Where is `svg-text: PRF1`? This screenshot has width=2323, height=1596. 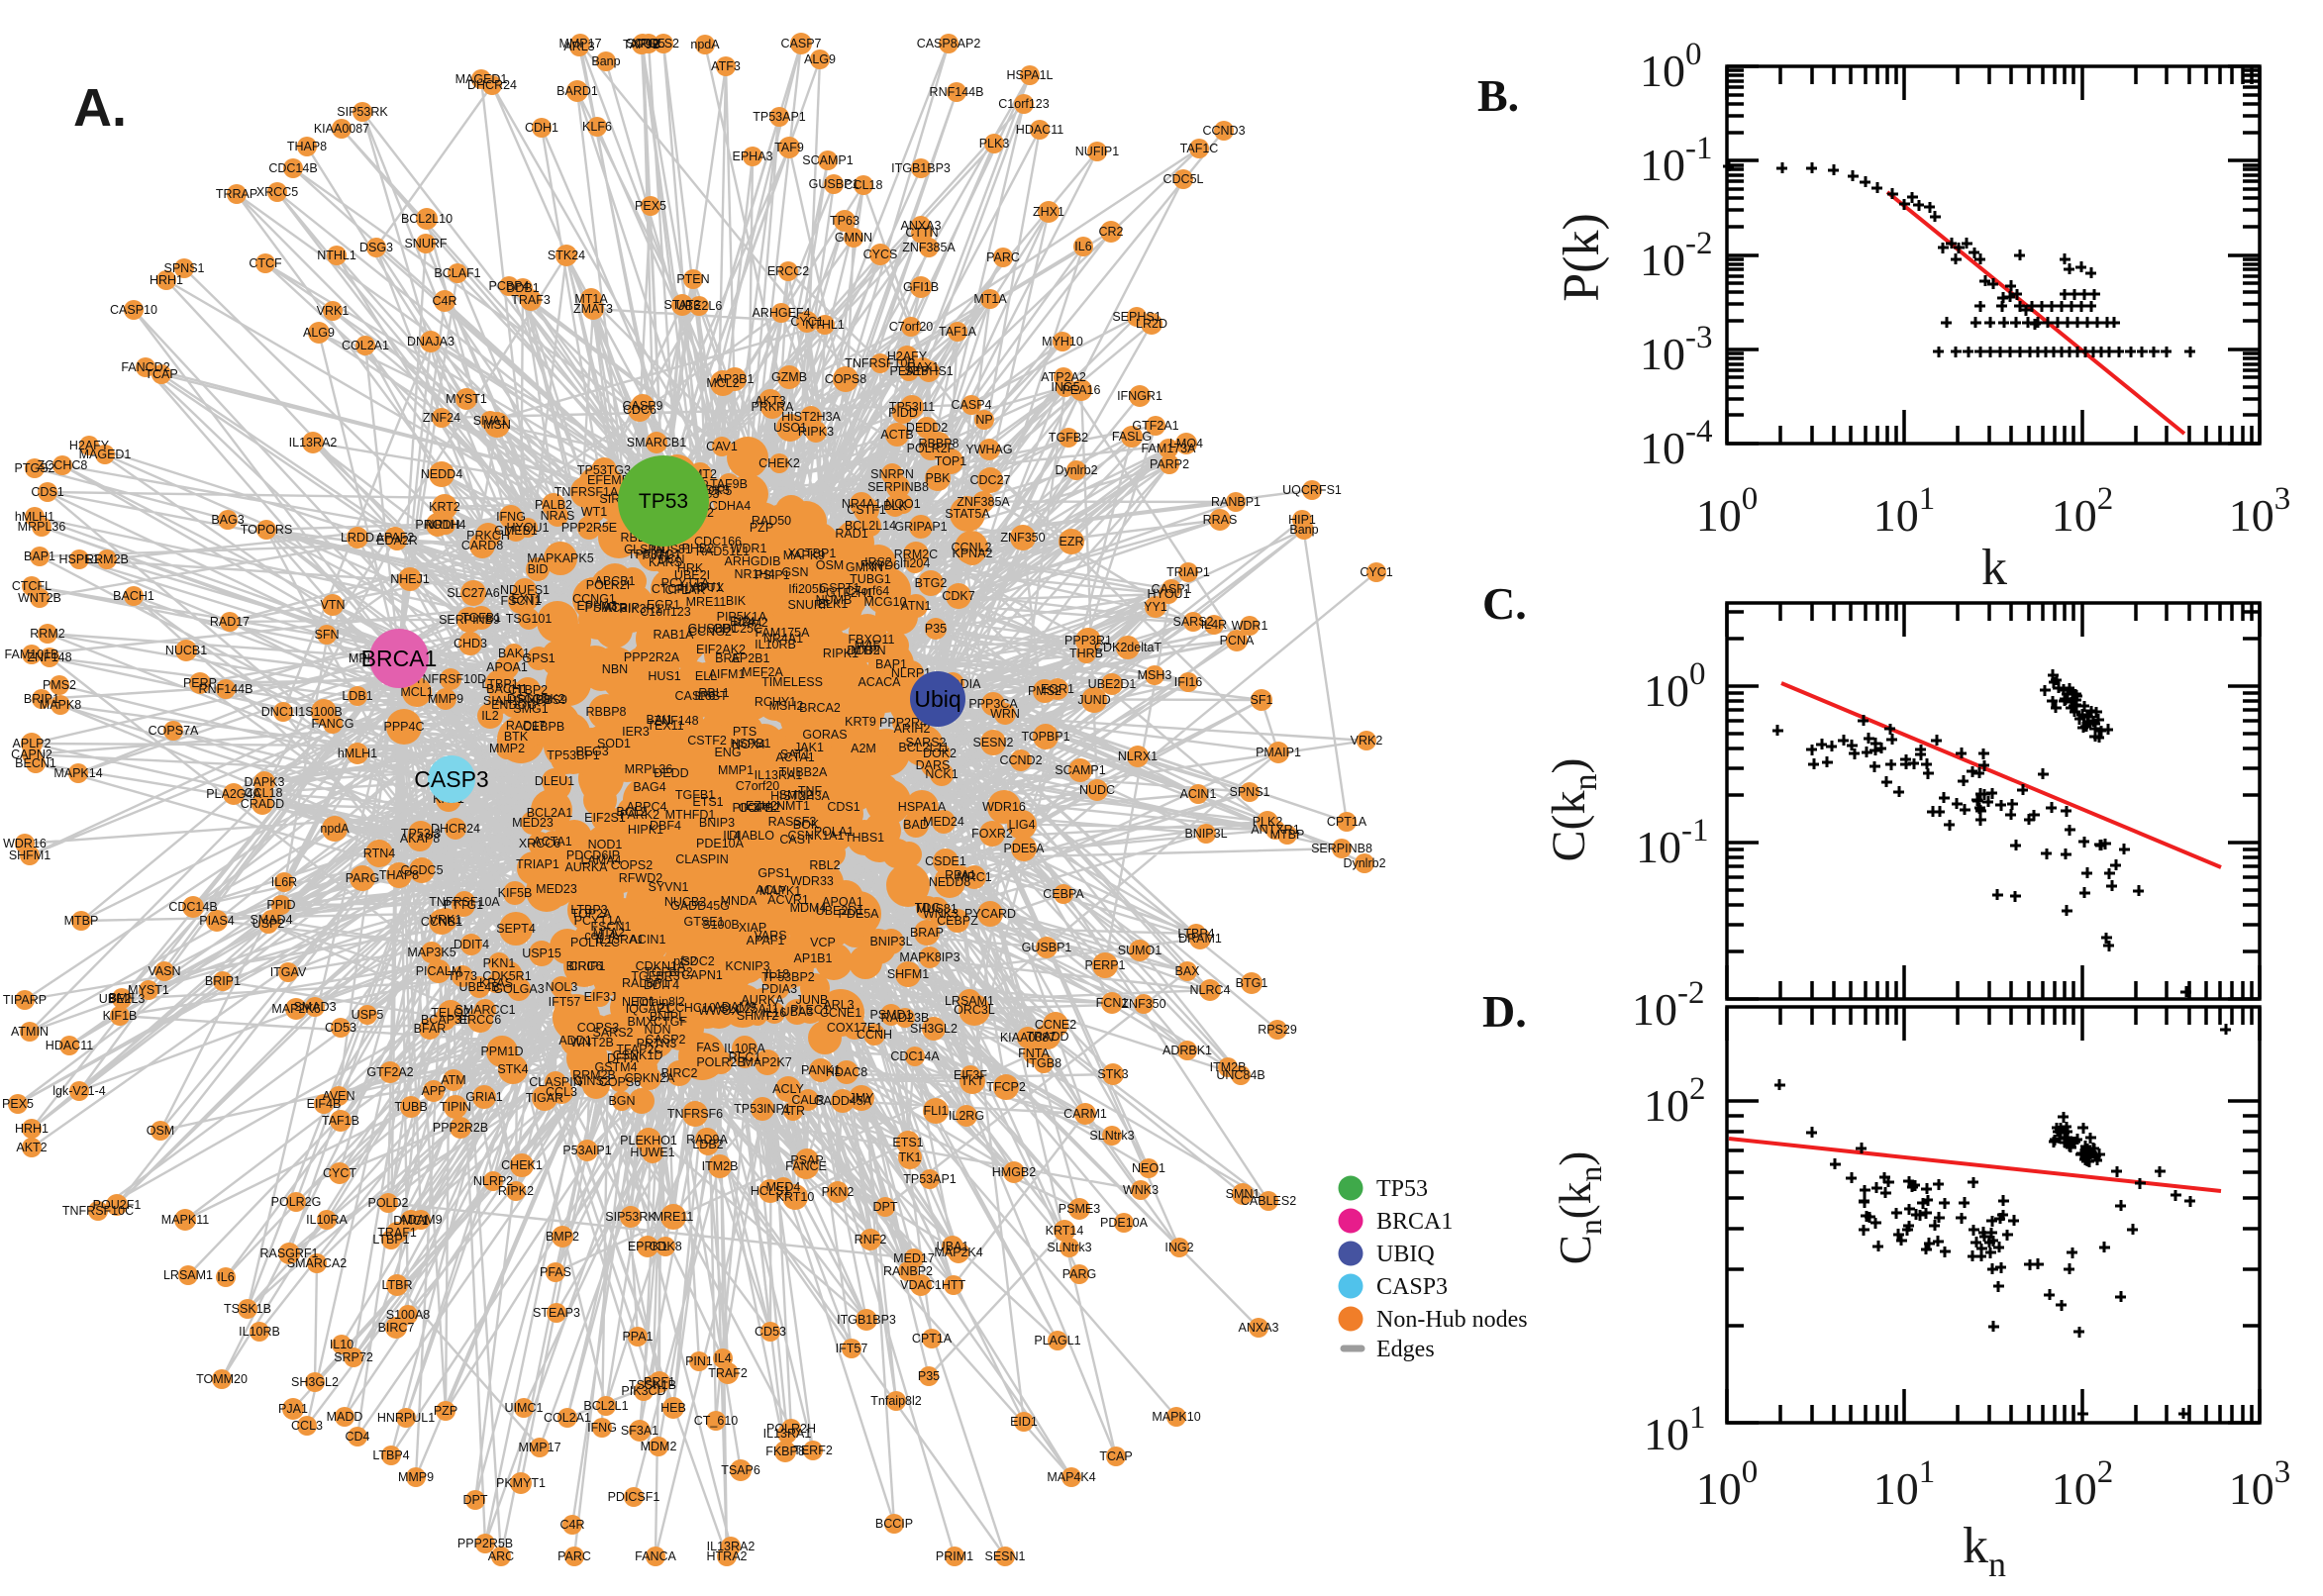 svg-text: PRF1 is located at coordinates (660, 1382).